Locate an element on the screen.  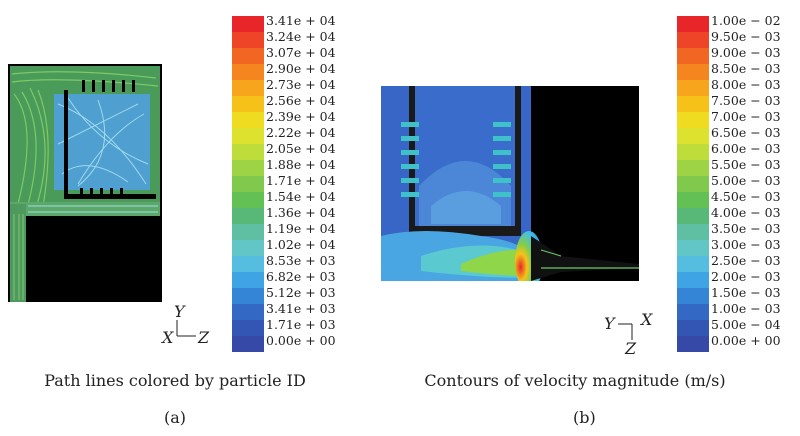
colorbar-tick-label: 3.41e + 04 is located at coordinates (301, 20).